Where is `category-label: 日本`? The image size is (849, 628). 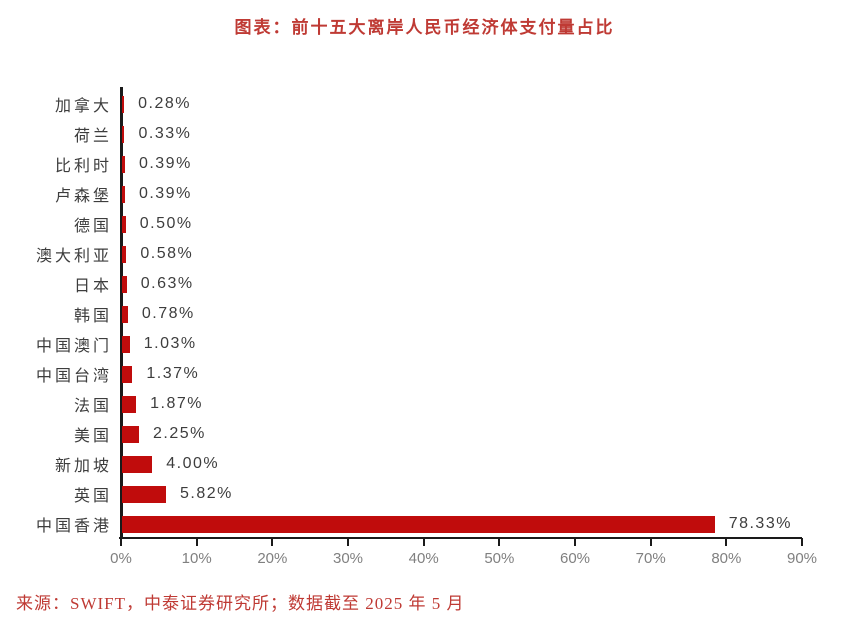
category-label: 日本 is located at coordinates (92, 286).